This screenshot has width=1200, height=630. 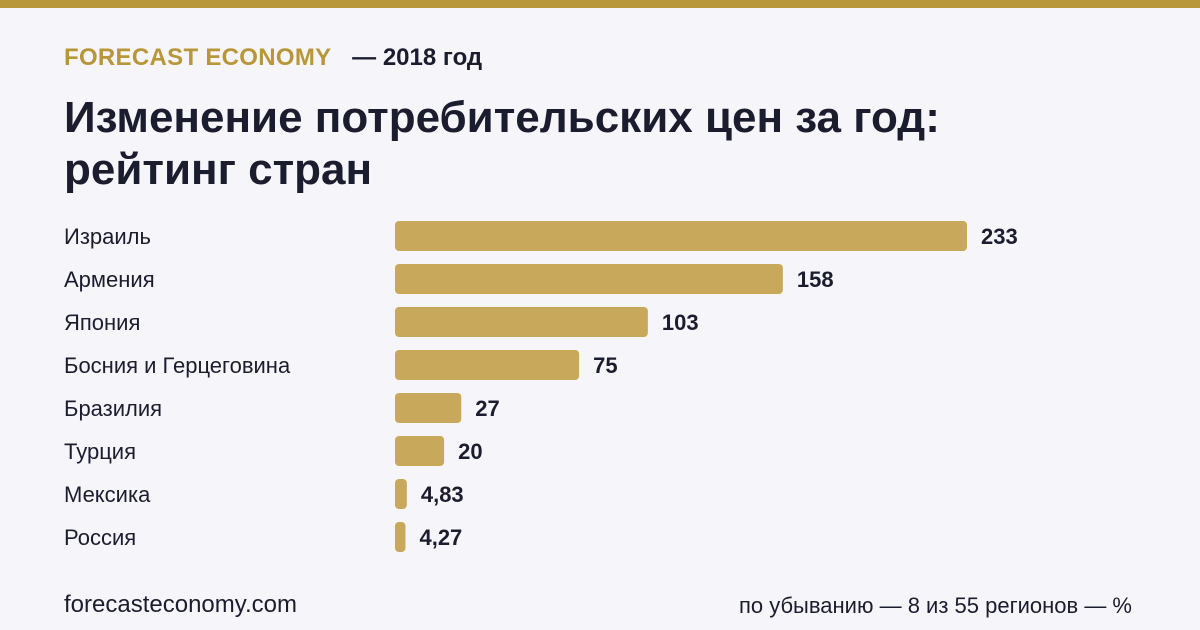 What do you see at coordinates (440, 537) in the screenshot?
I see `value-label: 4,27` at bounding box center [440, 537].